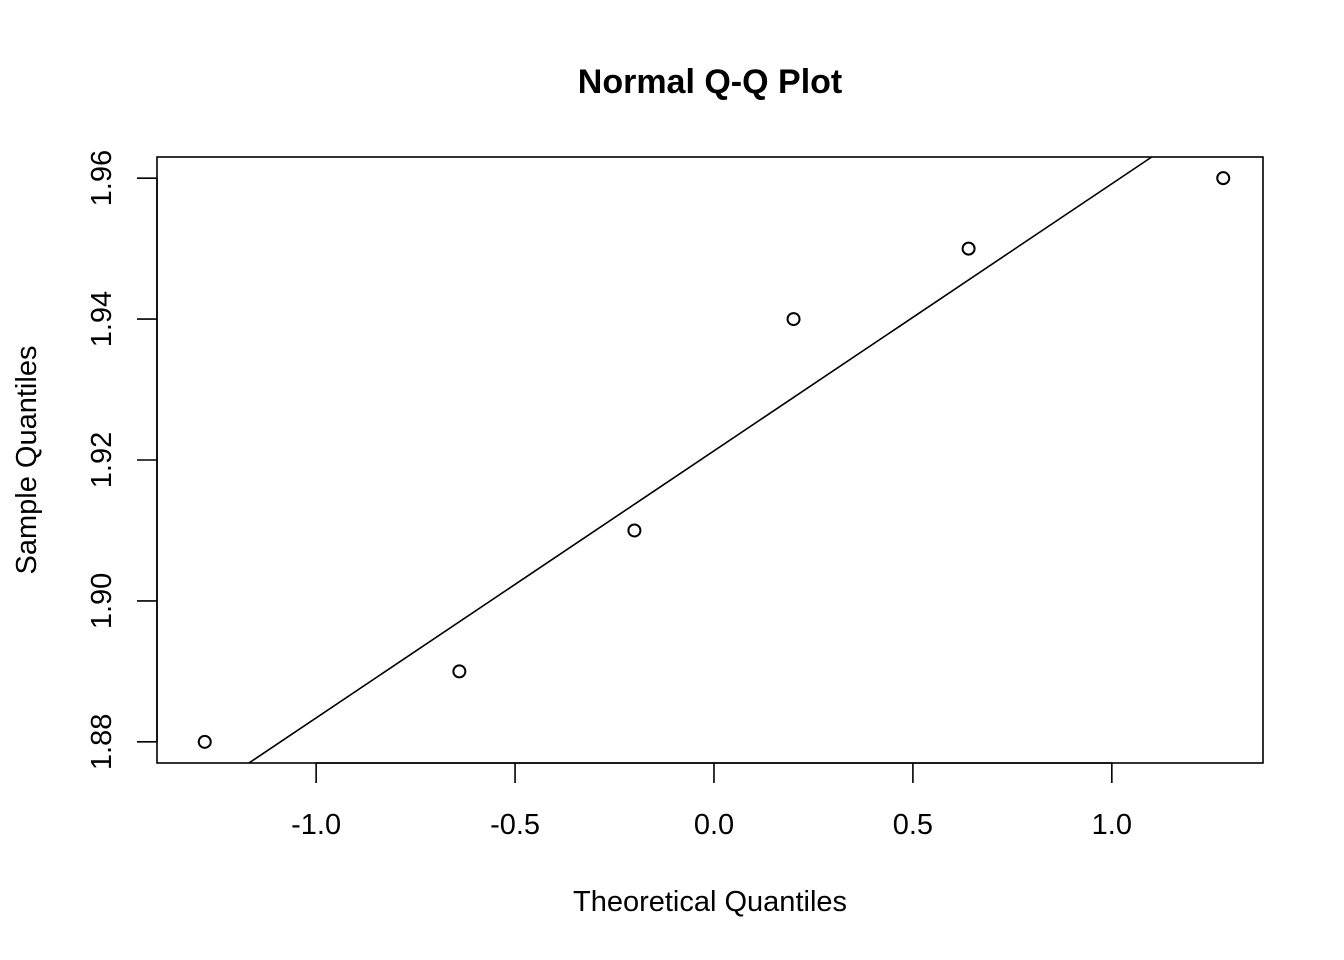 Image resolution: width=1344 pixels, height=960 pixels. I want to click on y-tick-label: 1.88, so click(102, 742).